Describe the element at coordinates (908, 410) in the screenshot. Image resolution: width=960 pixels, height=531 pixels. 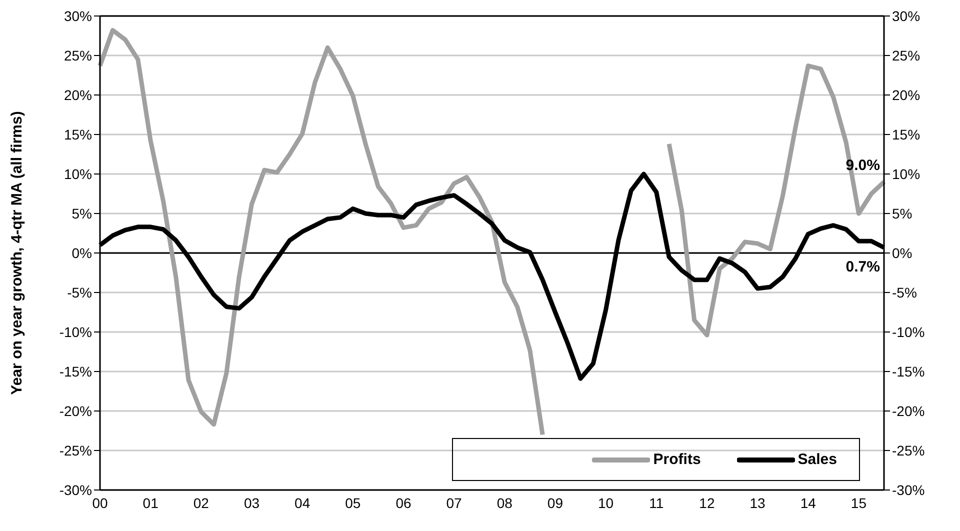
I see `y2-tick-label: -20%` at that location.